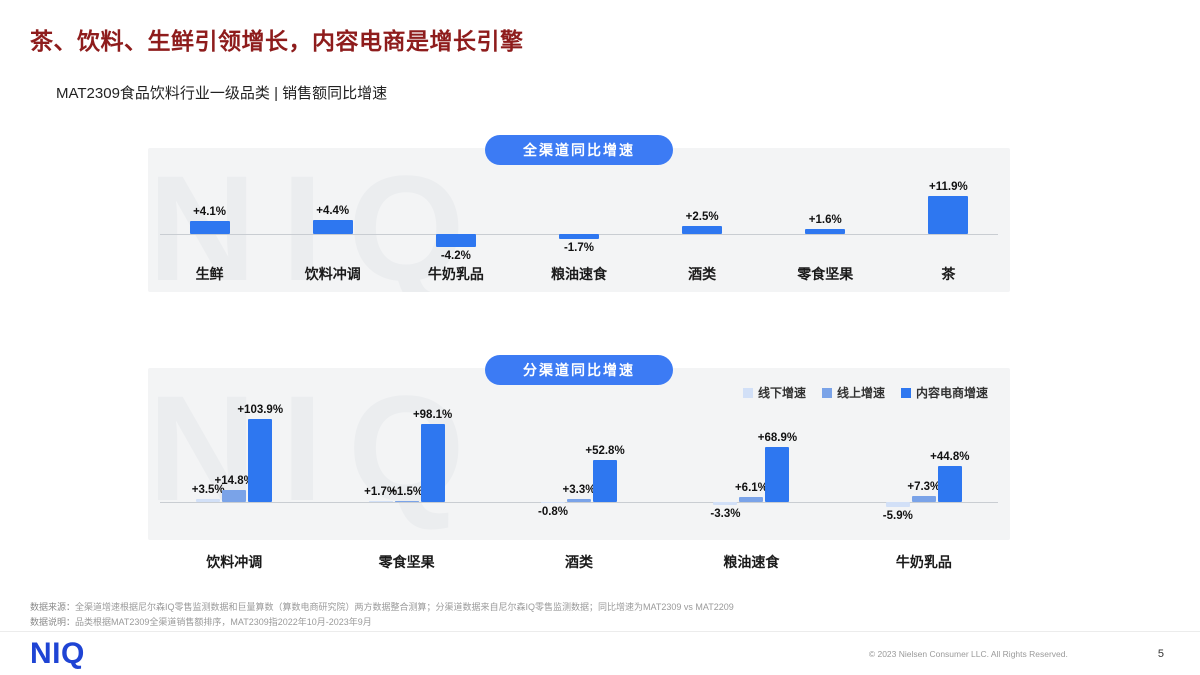  I want to click on legend-label: 线上增速, so click(860, 393).